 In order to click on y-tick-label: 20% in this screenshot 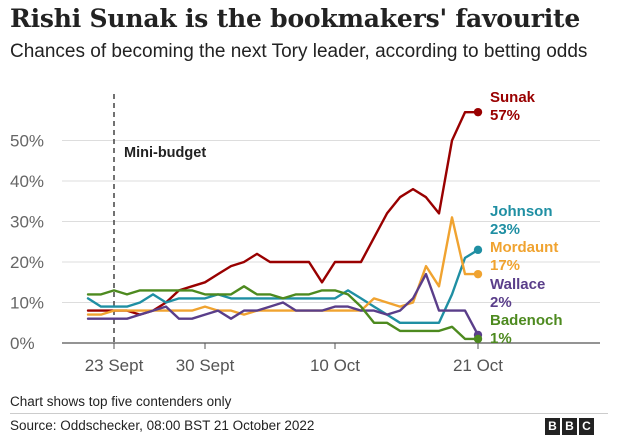, I will do `click(27, 262)`.